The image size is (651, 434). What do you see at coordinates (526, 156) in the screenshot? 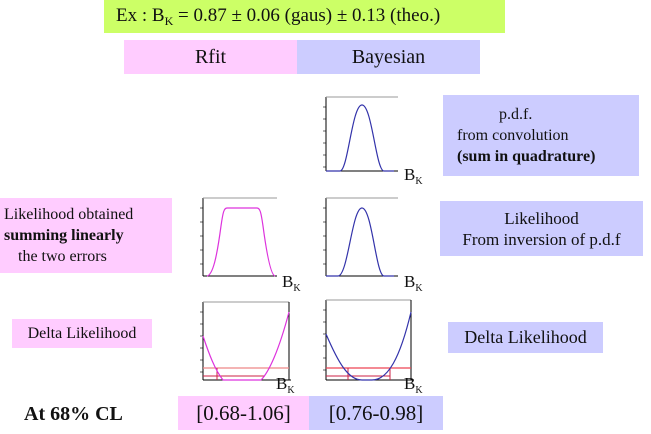
I see `pdf-line-3: (sum in quadrature)` at bounding box center [526, 156].